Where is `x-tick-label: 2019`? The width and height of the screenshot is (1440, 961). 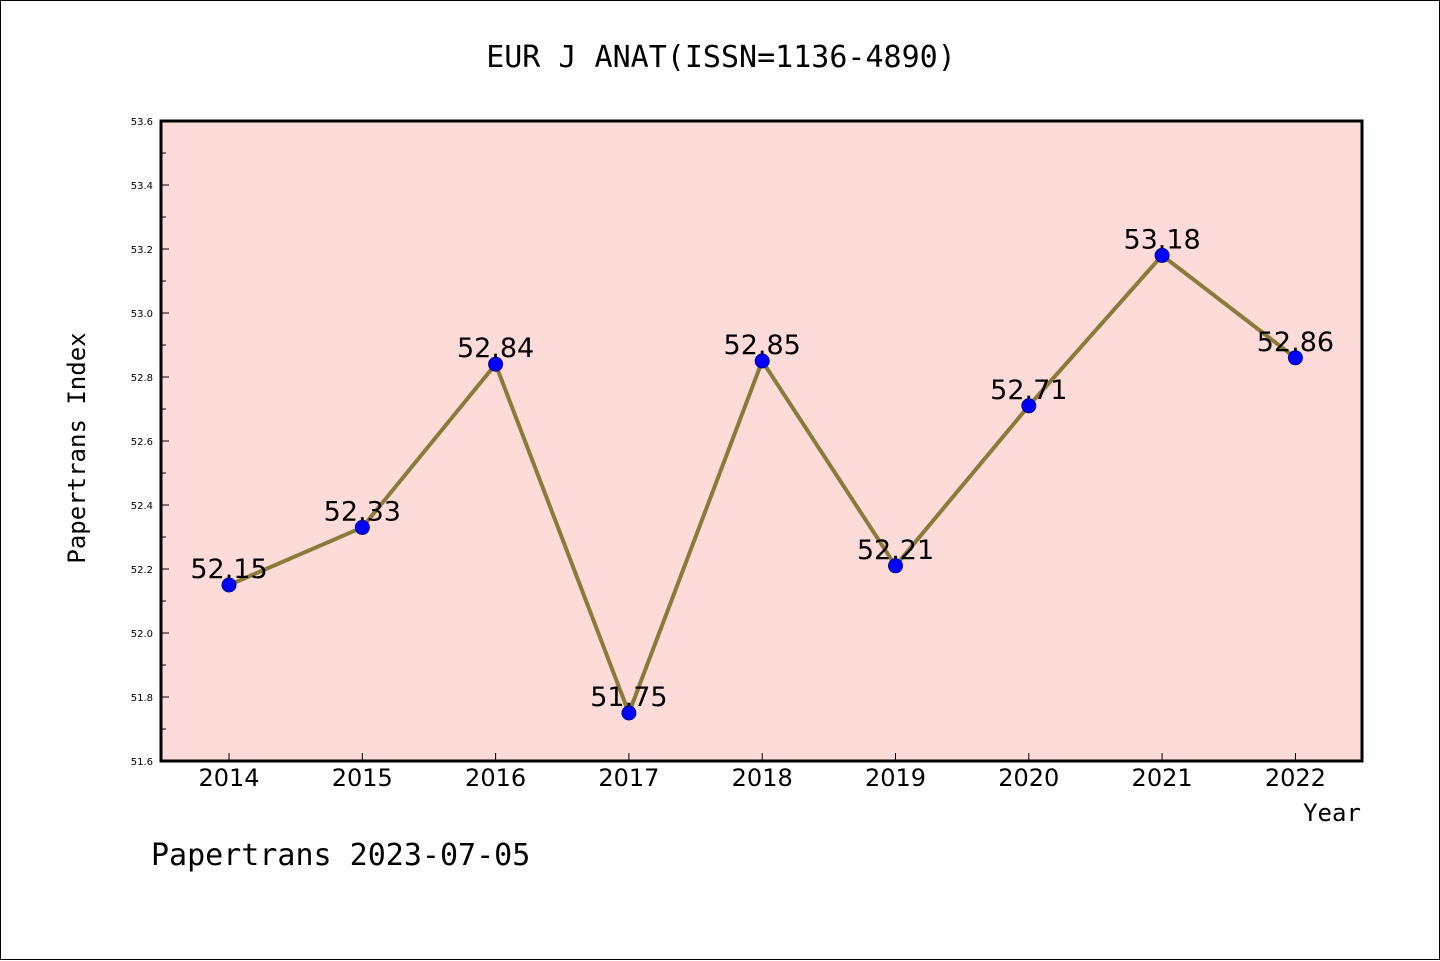 x-tick-label: 2019 is located at coordinates (895, 778).